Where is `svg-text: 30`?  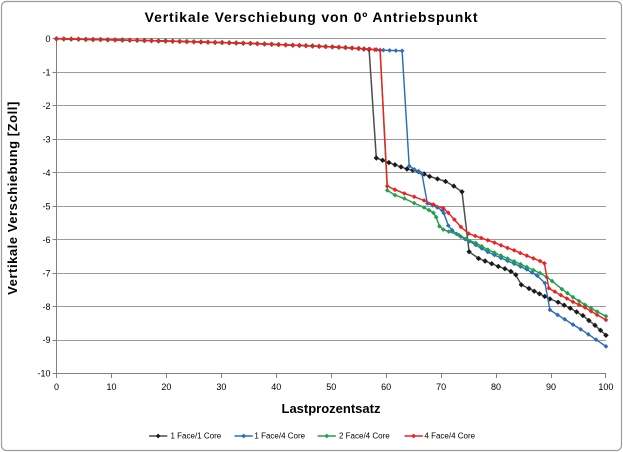 svg-text: 30 is located at coordinates (221, 387).